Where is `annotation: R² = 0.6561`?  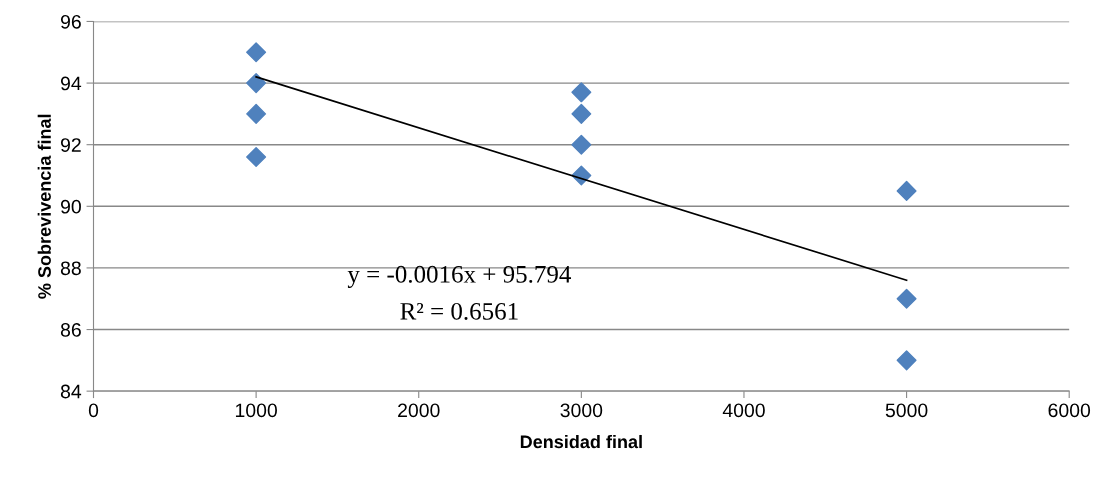
annotation: R² = 0.6561 is located at coordinates (459, 311).